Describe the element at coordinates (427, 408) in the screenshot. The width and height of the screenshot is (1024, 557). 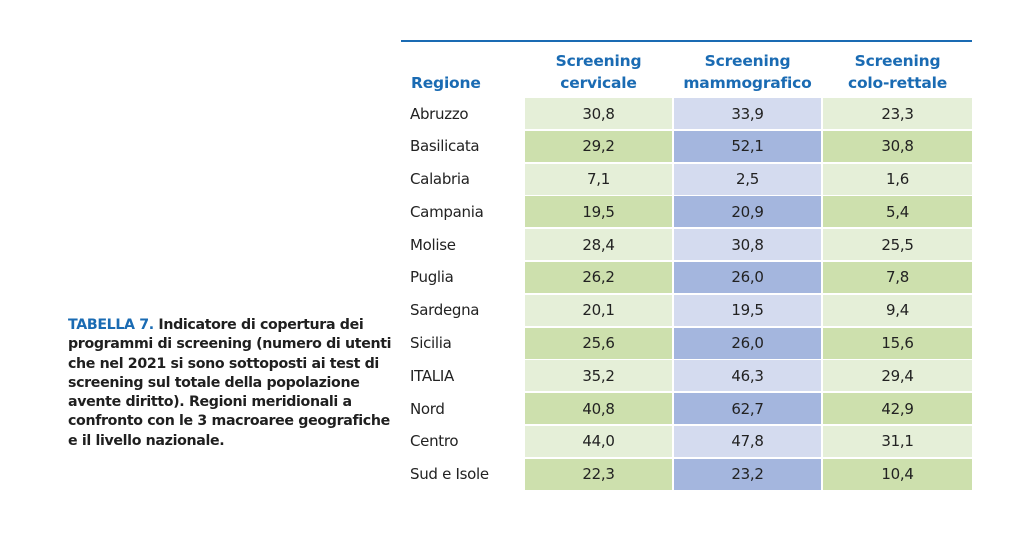
I see `region-cell: Nord` at that location.